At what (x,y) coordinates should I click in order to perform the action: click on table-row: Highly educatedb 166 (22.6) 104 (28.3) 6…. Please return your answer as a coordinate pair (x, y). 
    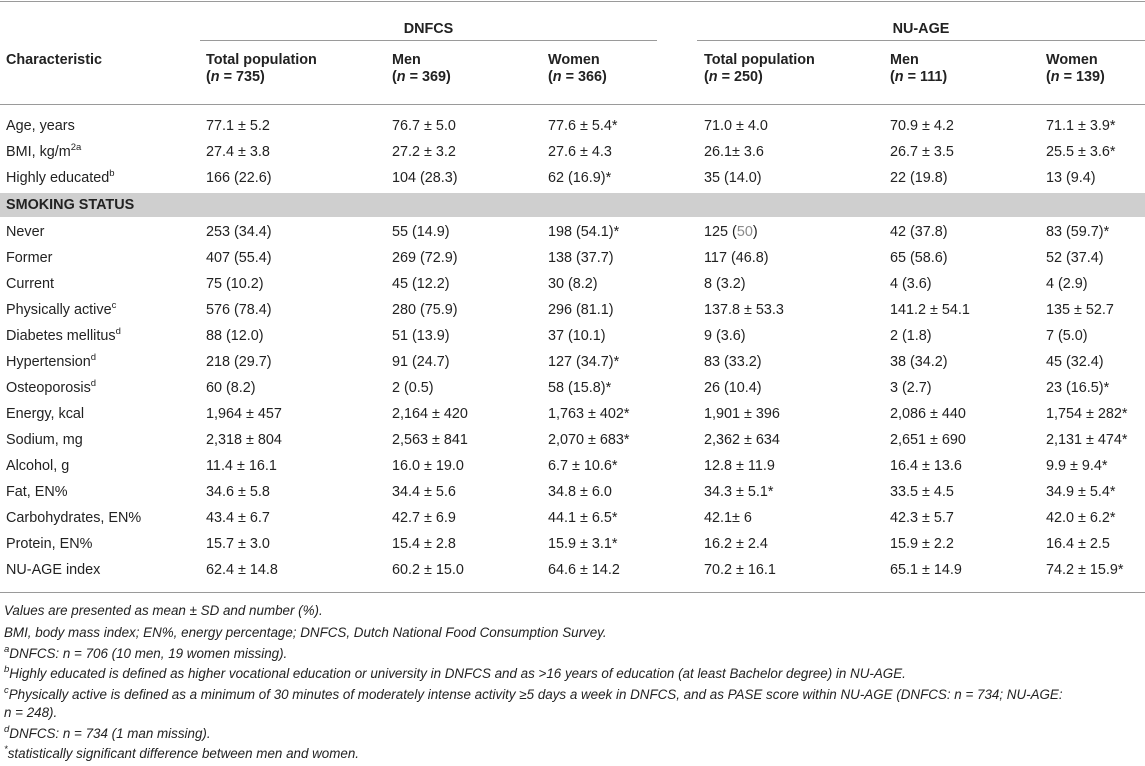
    Looking at the image, I should click on (572, 178).